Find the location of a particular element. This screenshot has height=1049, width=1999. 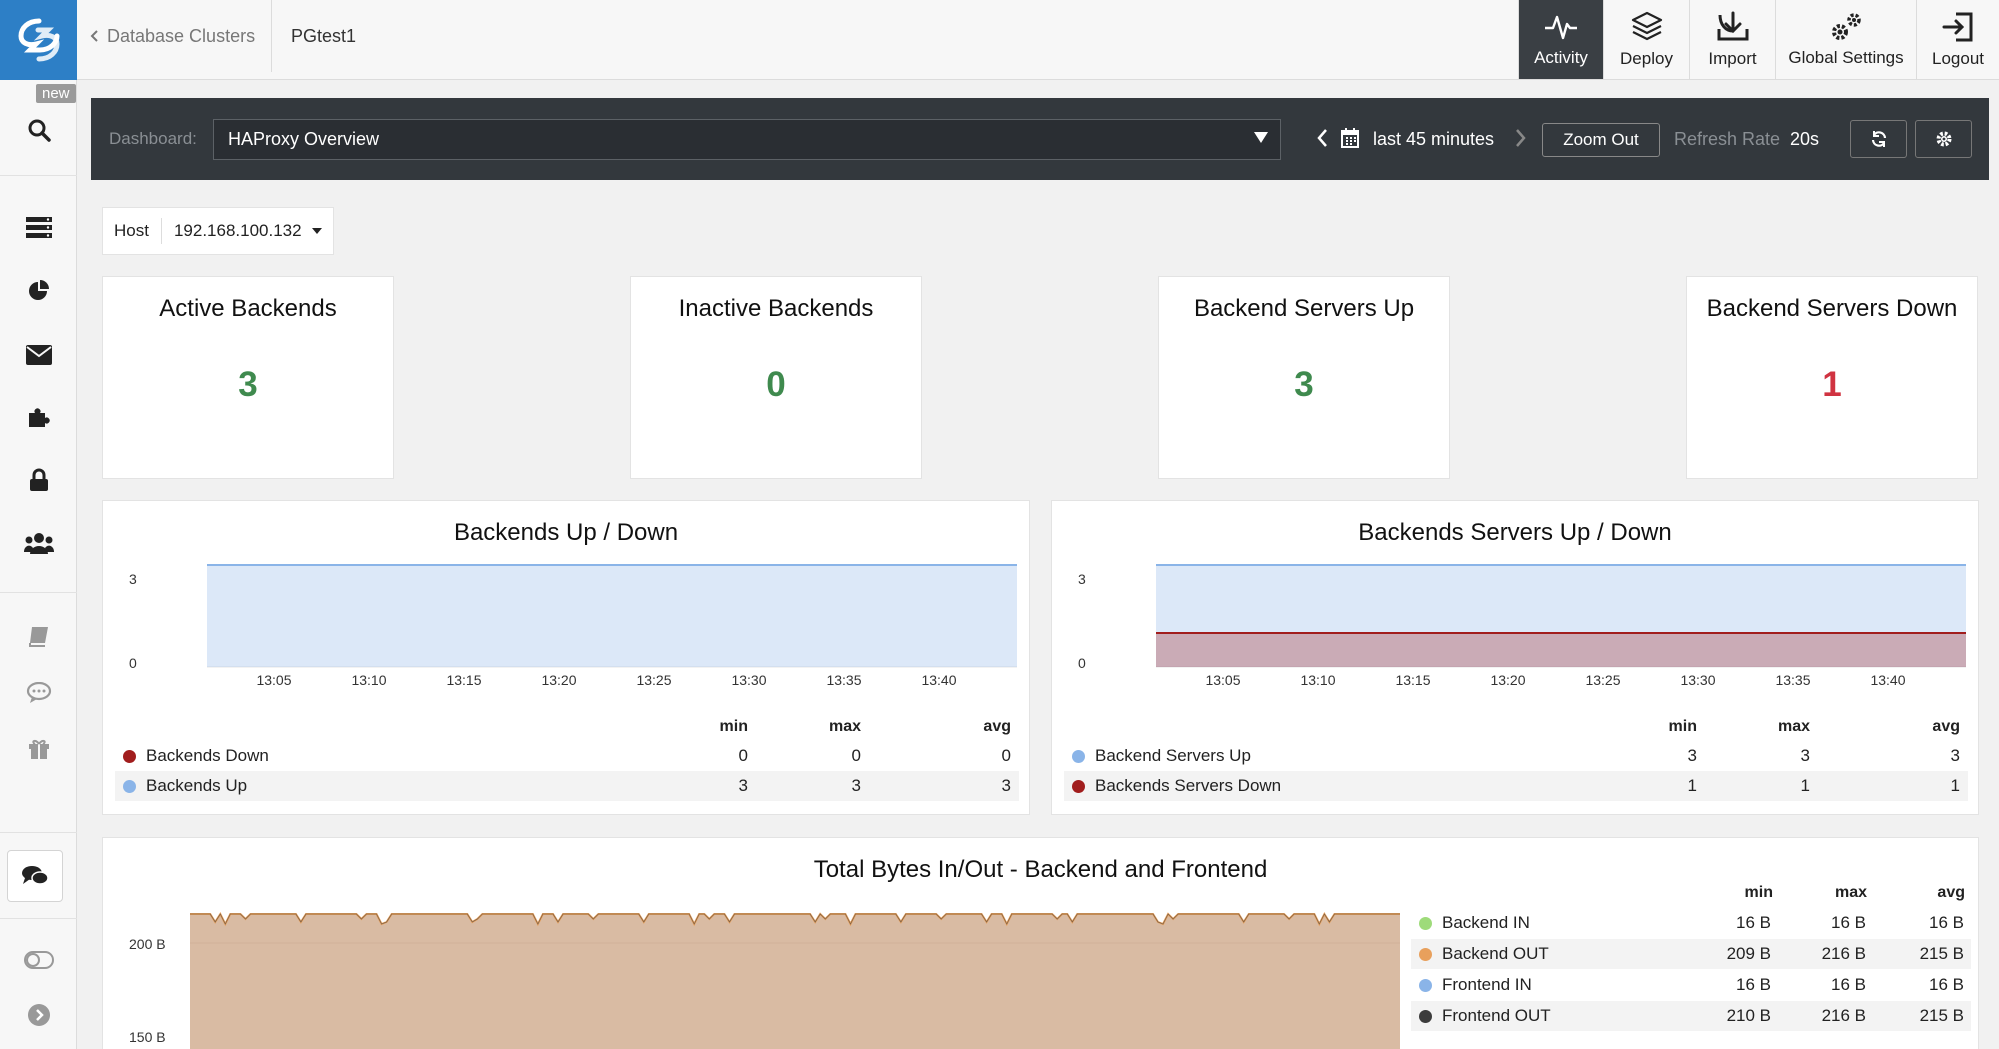

legend-row: Backend IN 16 B 16 B 16 B is located at coordinates (1691, 923).